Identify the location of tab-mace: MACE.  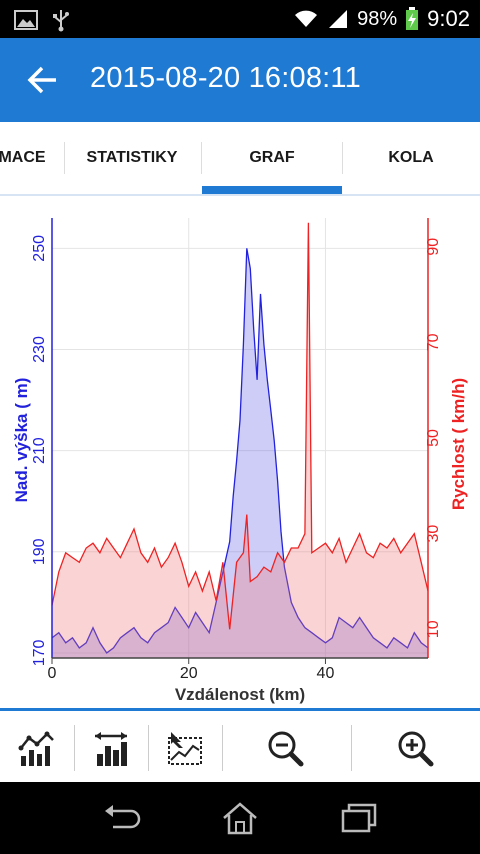
(23, 157).